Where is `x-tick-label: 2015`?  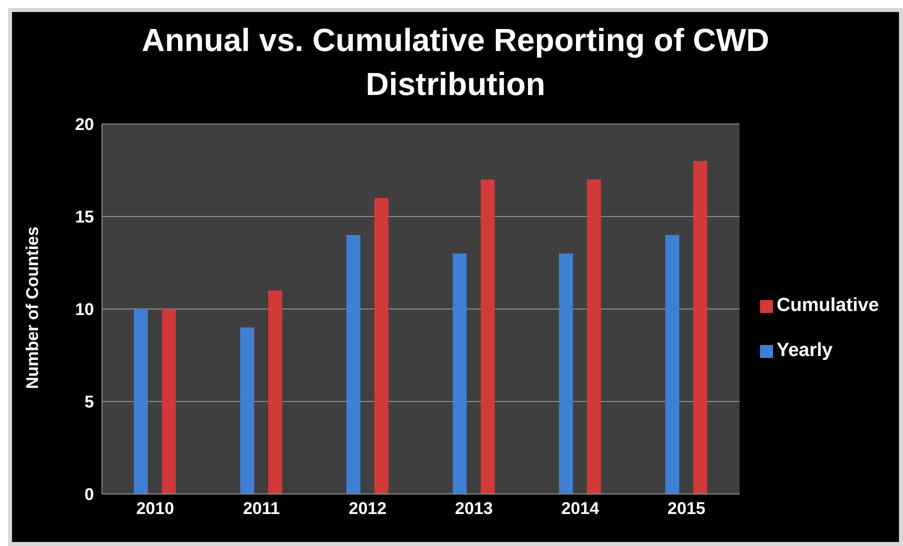
x-tick-label: 2015 is located at coordinates (687, 508).